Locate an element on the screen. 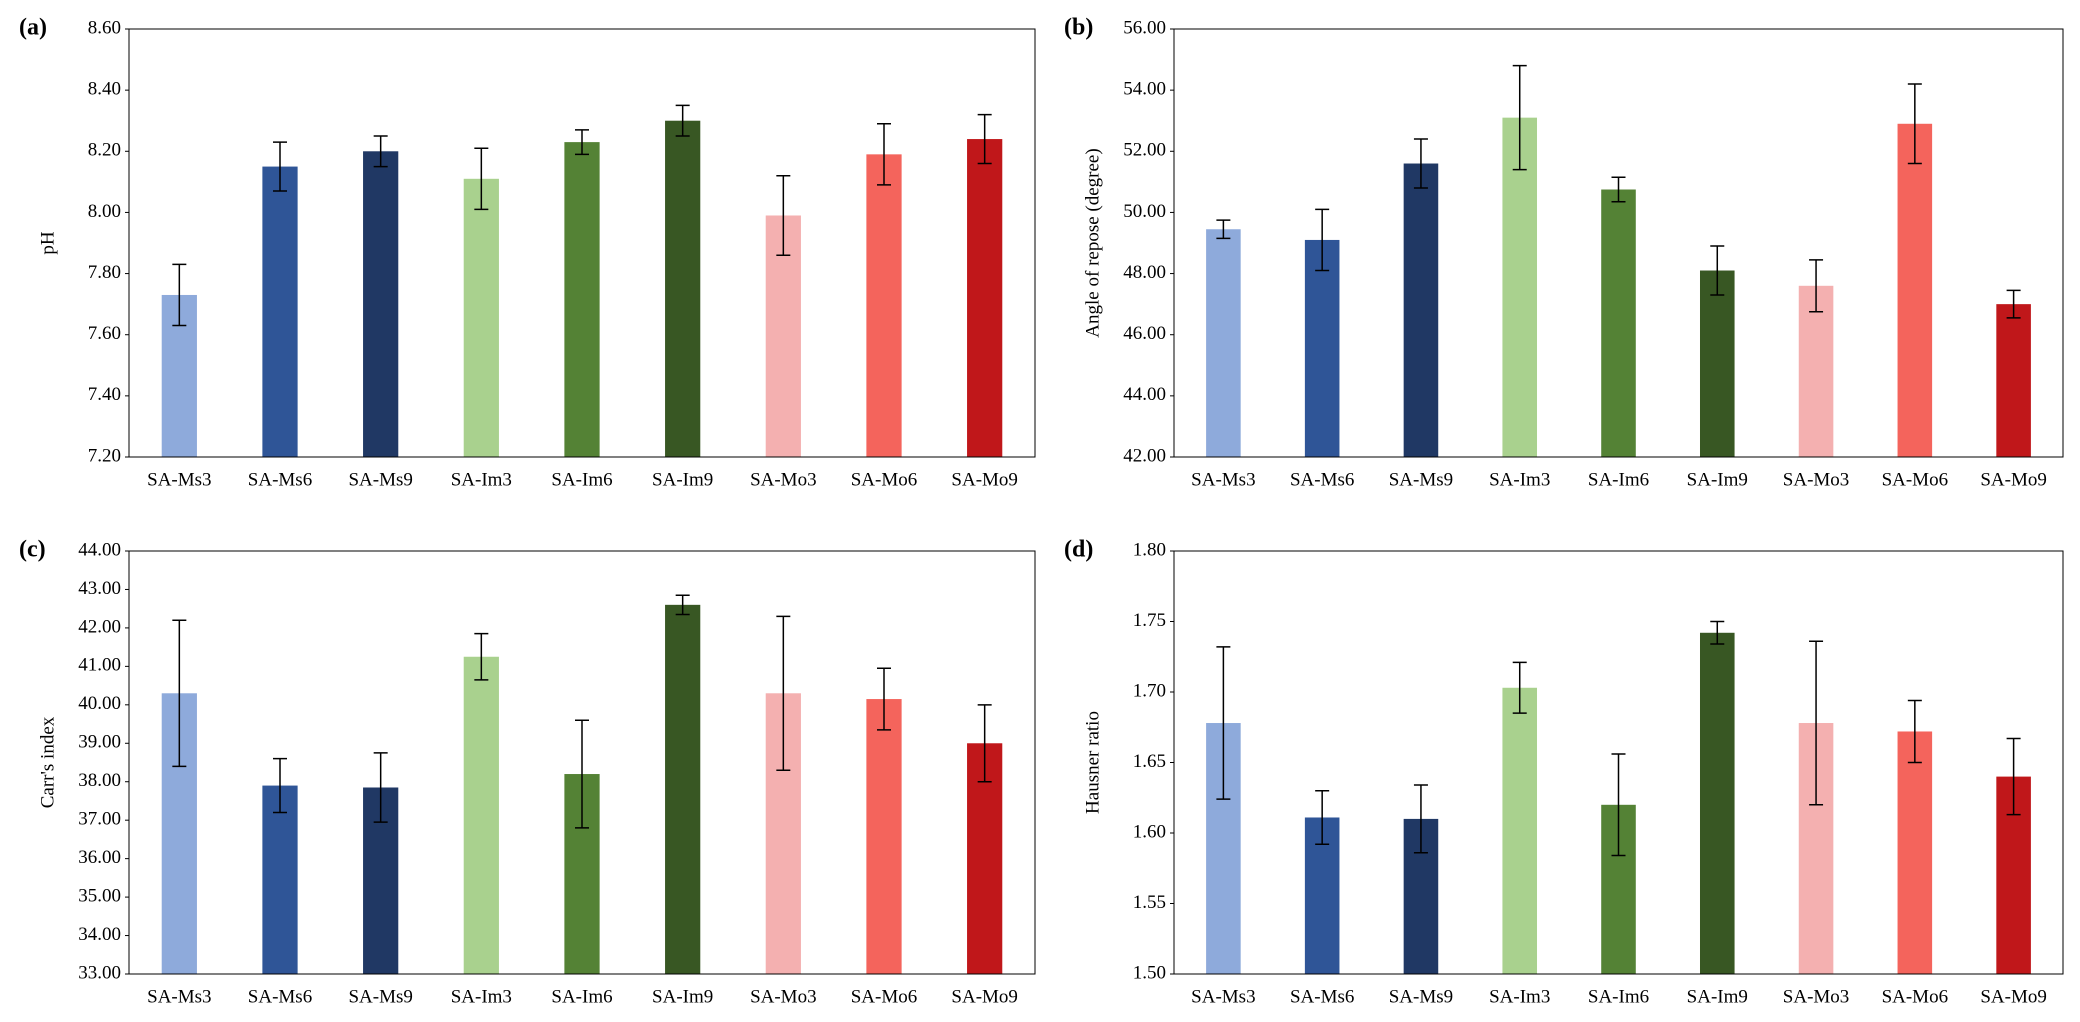  y-tick-label: 8.60 is located at coordinates (104, 27).